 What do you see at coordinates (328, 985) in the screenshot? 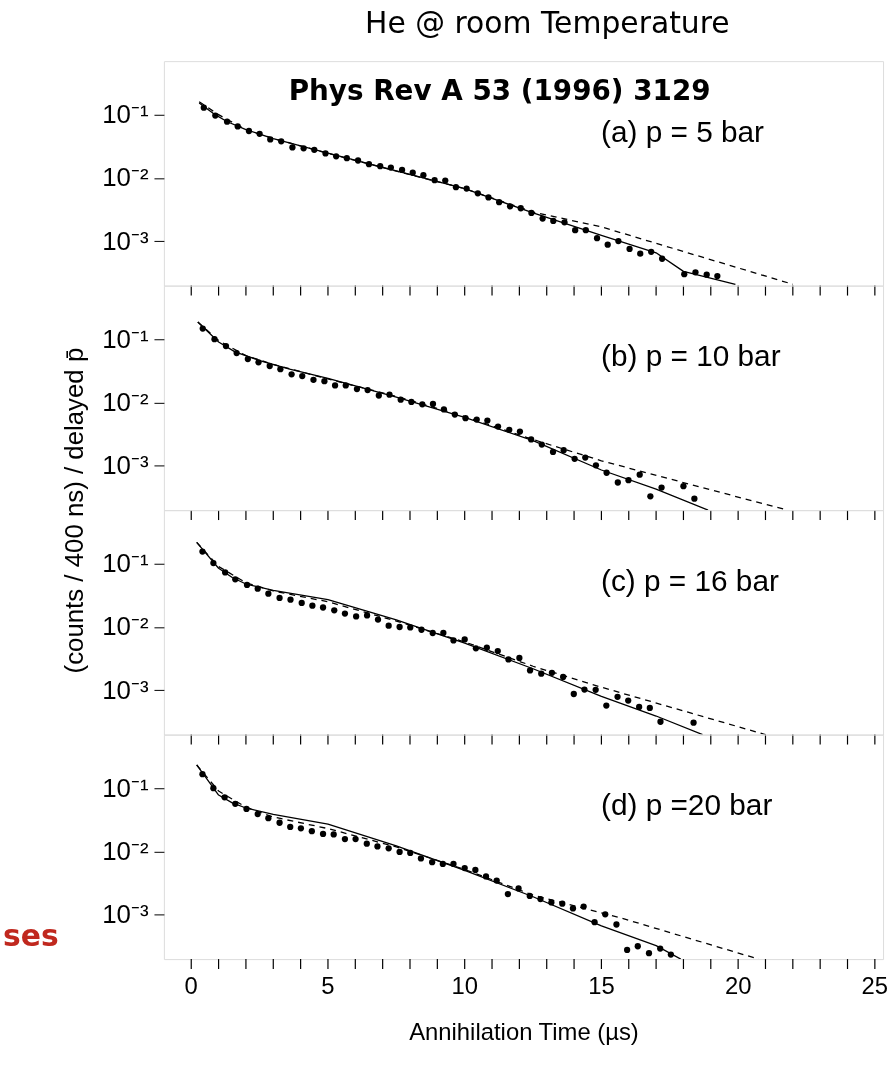
I see `x-tick-label: 5` at bounding box center [328, 985].